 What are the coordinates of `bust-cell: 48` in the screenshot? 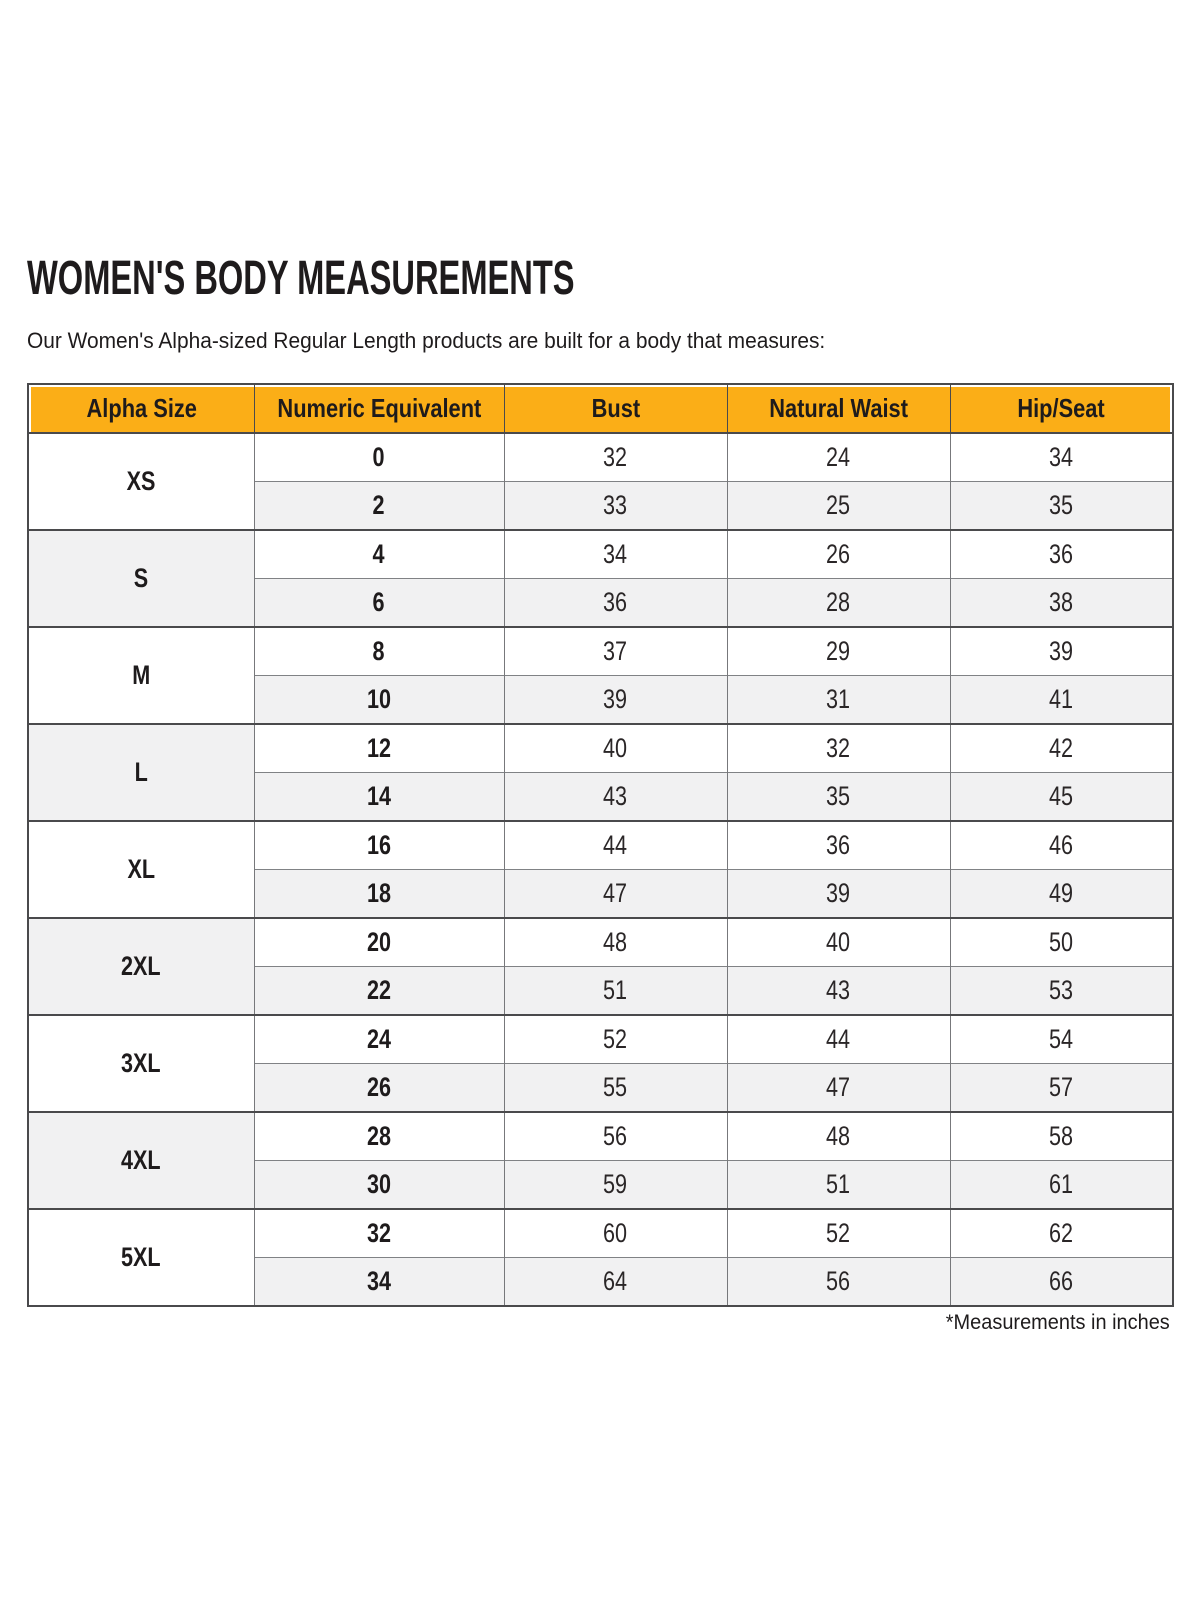 It's located at (615, 942).